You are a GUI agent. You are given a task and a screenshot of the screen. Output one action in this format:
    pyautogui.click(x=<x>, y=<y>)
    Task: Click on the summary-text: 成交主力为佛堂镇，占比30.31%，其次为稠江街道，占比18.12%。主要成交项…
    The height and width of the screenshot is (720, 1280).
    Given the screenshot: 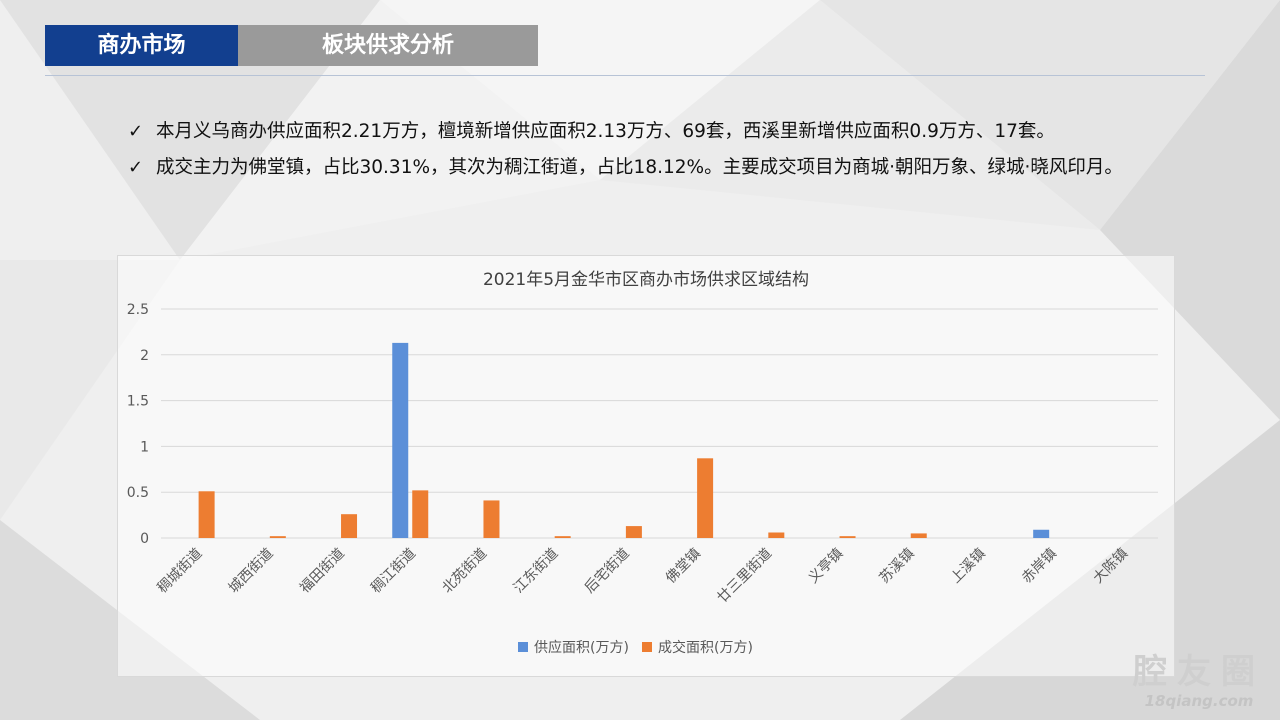 What is the action you would take?
    pyautogui.click(x=639, y=167)
    